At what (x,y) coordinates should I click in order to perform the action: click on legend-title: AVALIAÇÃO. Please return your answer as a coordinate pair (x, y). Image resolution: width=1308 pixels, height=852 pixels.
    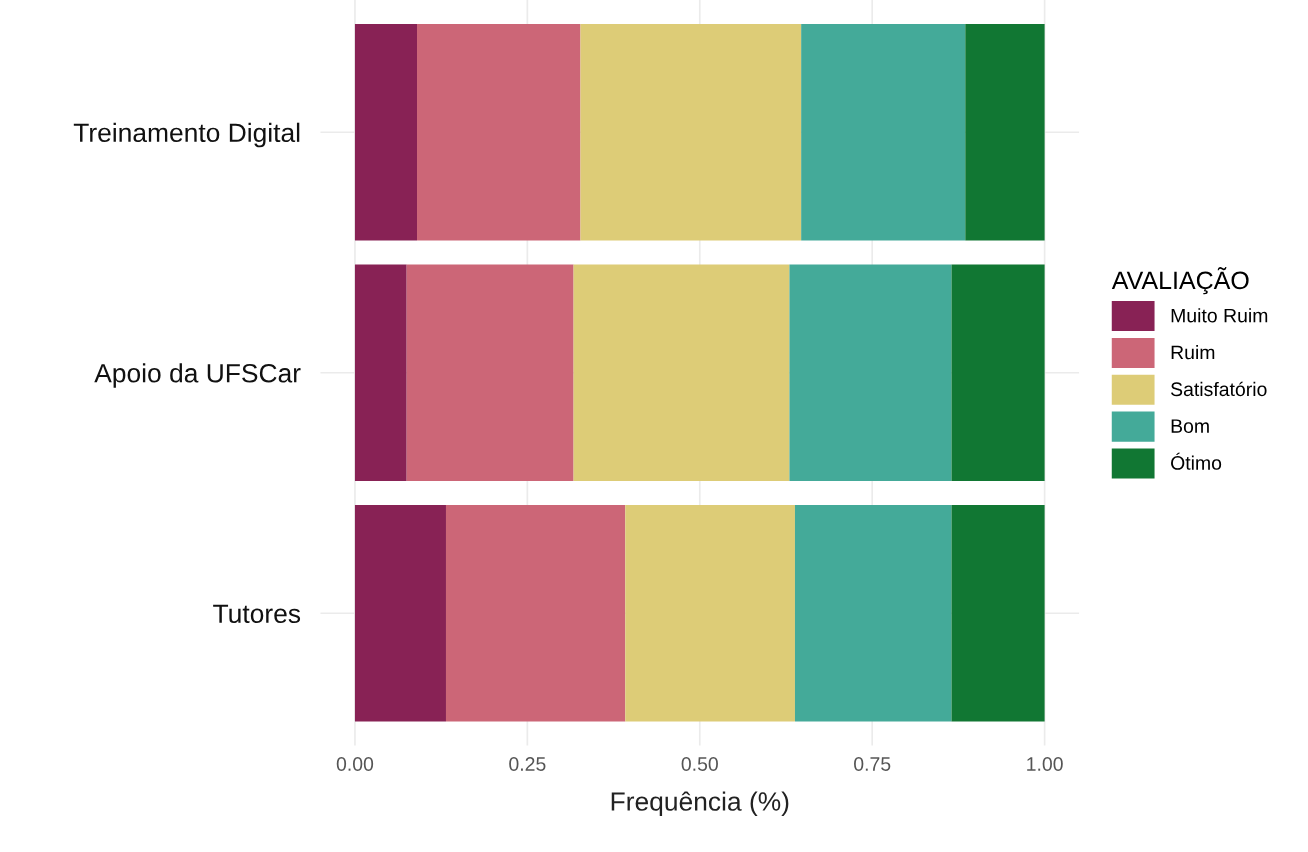
    Looking at the image, I should click on (1180, 281).